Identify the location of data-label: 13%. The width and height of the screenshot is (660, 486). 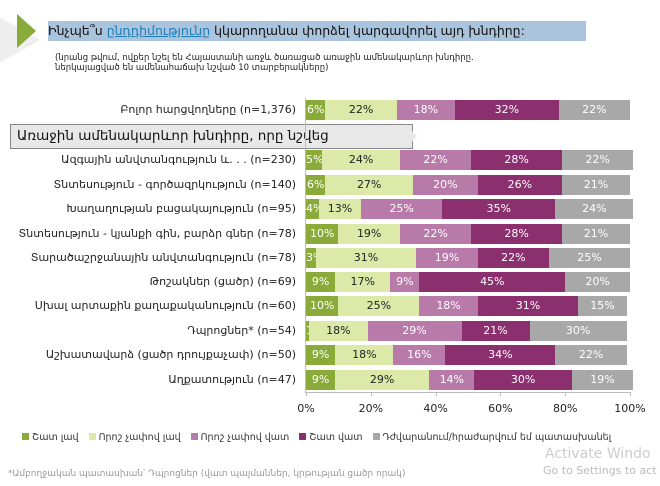
(340, 208).